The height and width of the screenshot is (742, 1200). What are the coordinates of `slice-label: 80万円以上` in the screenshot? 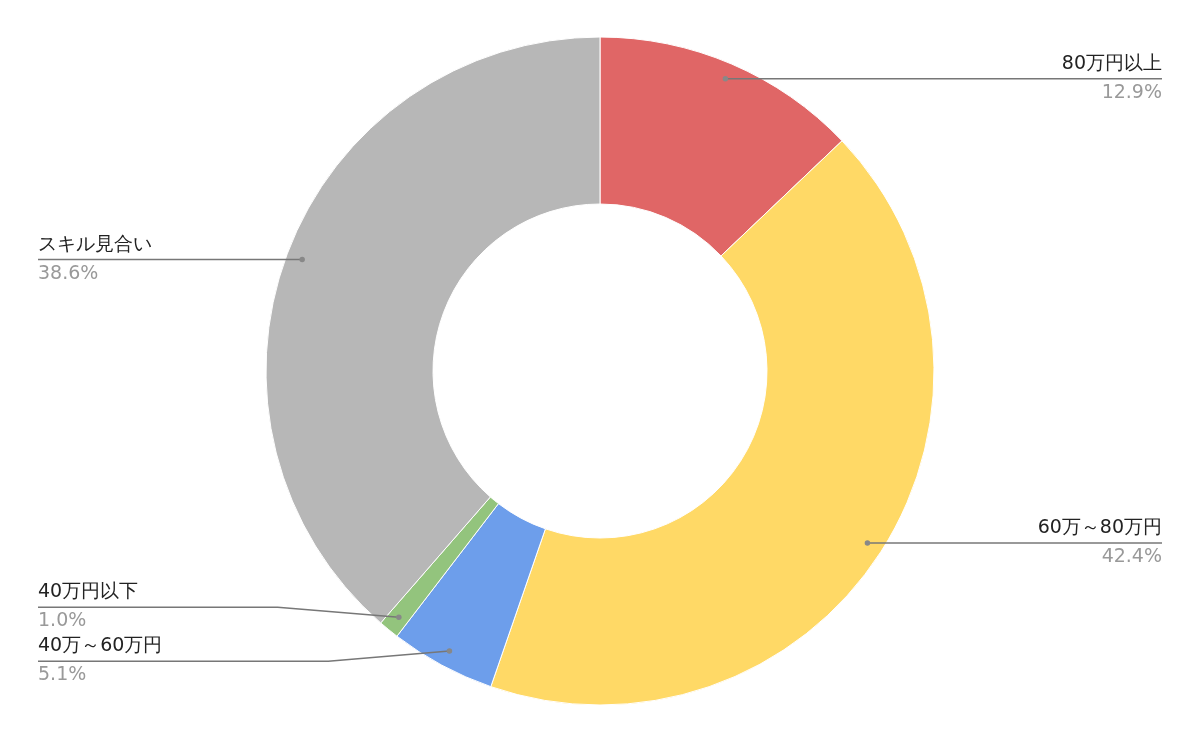 It's located at (1111, 61).